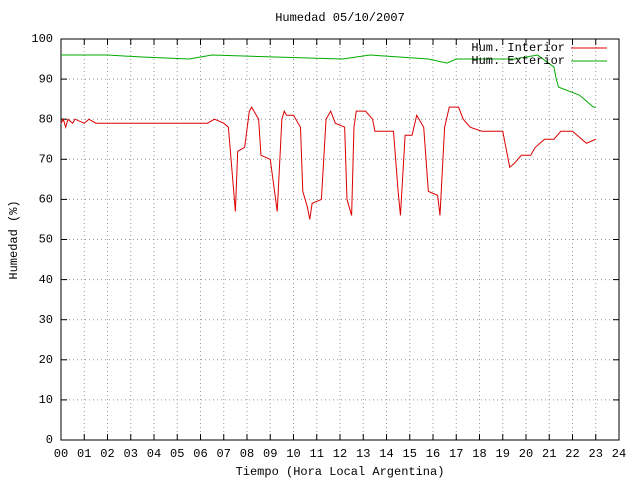 The width and height of the screenshot is (640, 480). Describe the element at coordinates (14, 239) in the screenshot. I see `y-axis-label: Humedad (%)` at that location.